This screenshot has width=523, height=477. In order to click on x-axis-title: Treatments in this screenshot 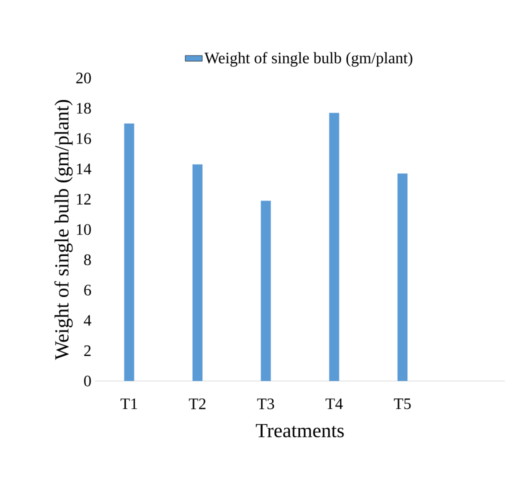, I will do `click(300, 431)`.